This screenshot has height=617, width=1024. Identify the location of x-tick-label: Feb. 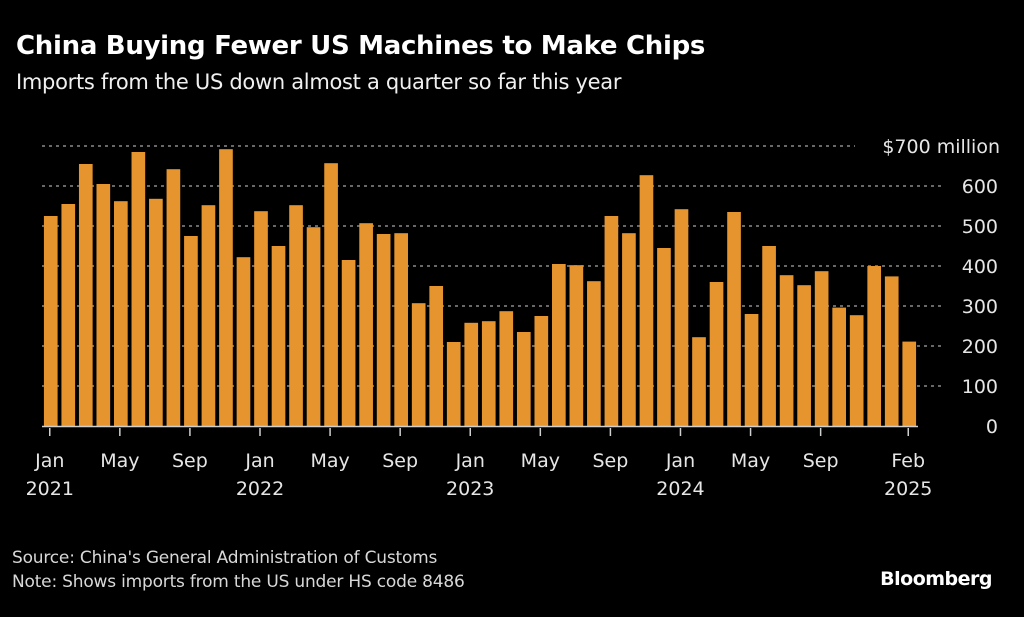
(908, 461).